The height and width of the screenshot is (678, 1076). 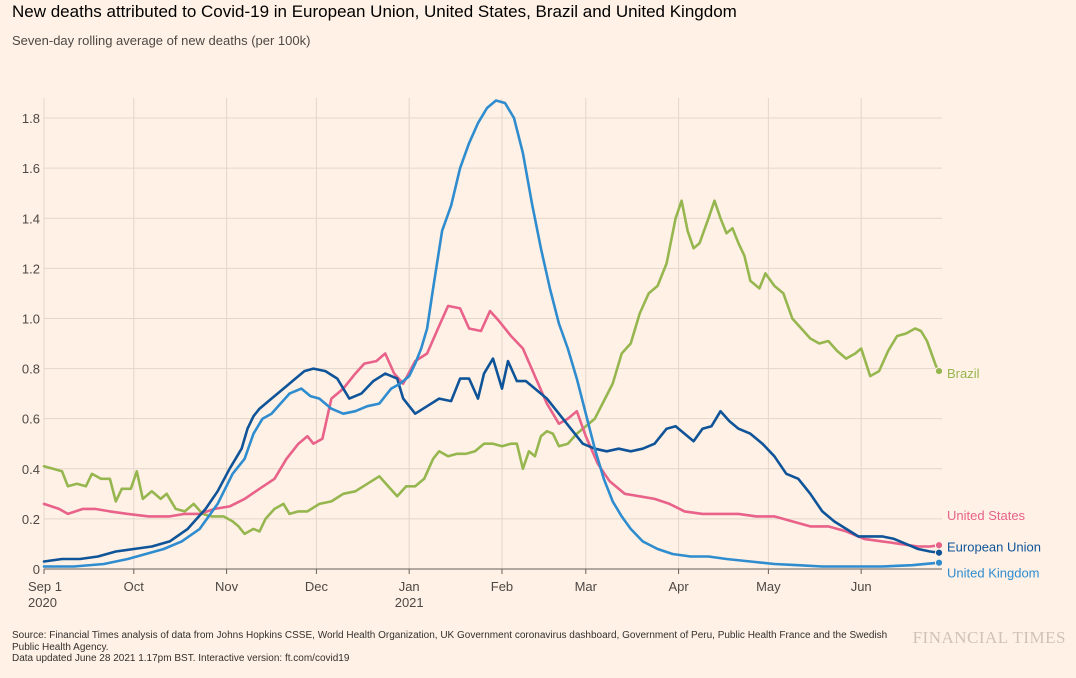 What do you see at coordinates (31, 318) in the screenshot?
I see `y-tick-label: 1.0` at bounding box center [31, 318].